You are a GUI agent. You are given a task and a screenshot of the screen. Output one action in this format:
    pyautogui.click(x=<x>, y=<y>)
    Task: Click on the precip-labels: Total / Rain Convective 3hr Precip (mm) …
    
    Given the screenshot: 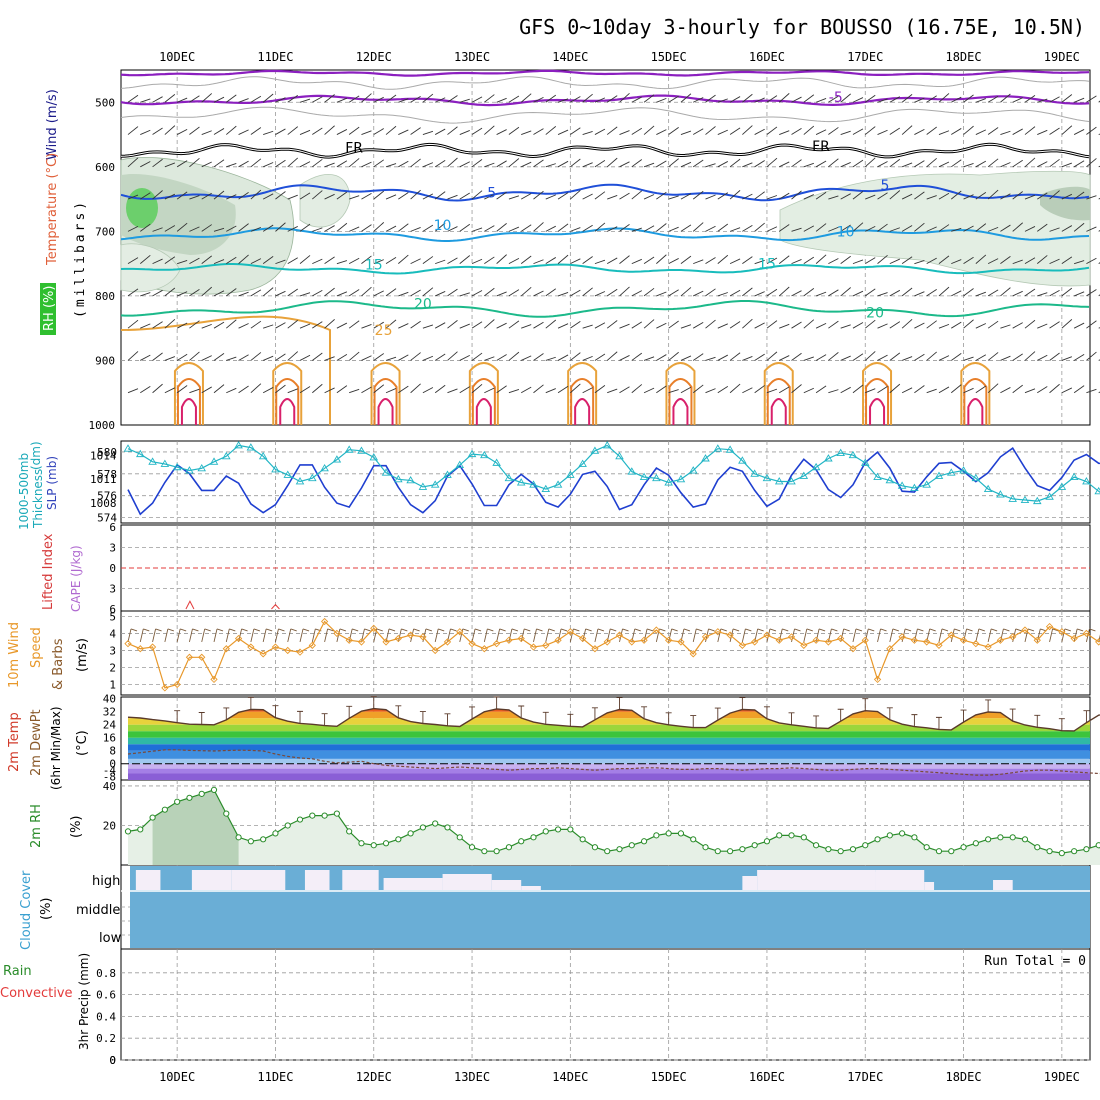 What is the action you would take?
    pyautogui.click(x=543, y=1001)
    